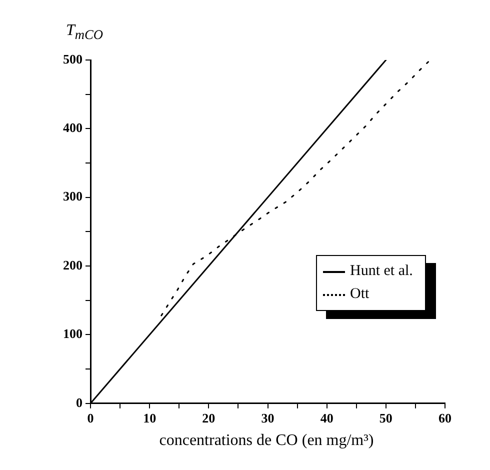 The width and height of the screenshot is (490, 470). Describe the element at coordinates (72, 196) in the screenshot. I see `y-tick-label: 300` at that location.